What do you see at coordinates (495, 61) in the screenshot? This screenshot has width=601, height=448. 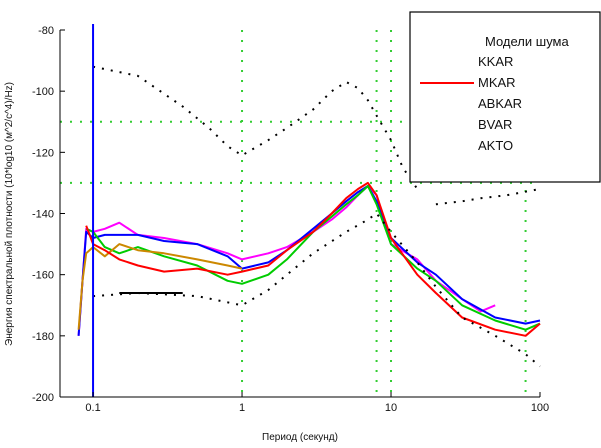 I see `legend-entry-0: KKAR` at bounding box center [495, 61].